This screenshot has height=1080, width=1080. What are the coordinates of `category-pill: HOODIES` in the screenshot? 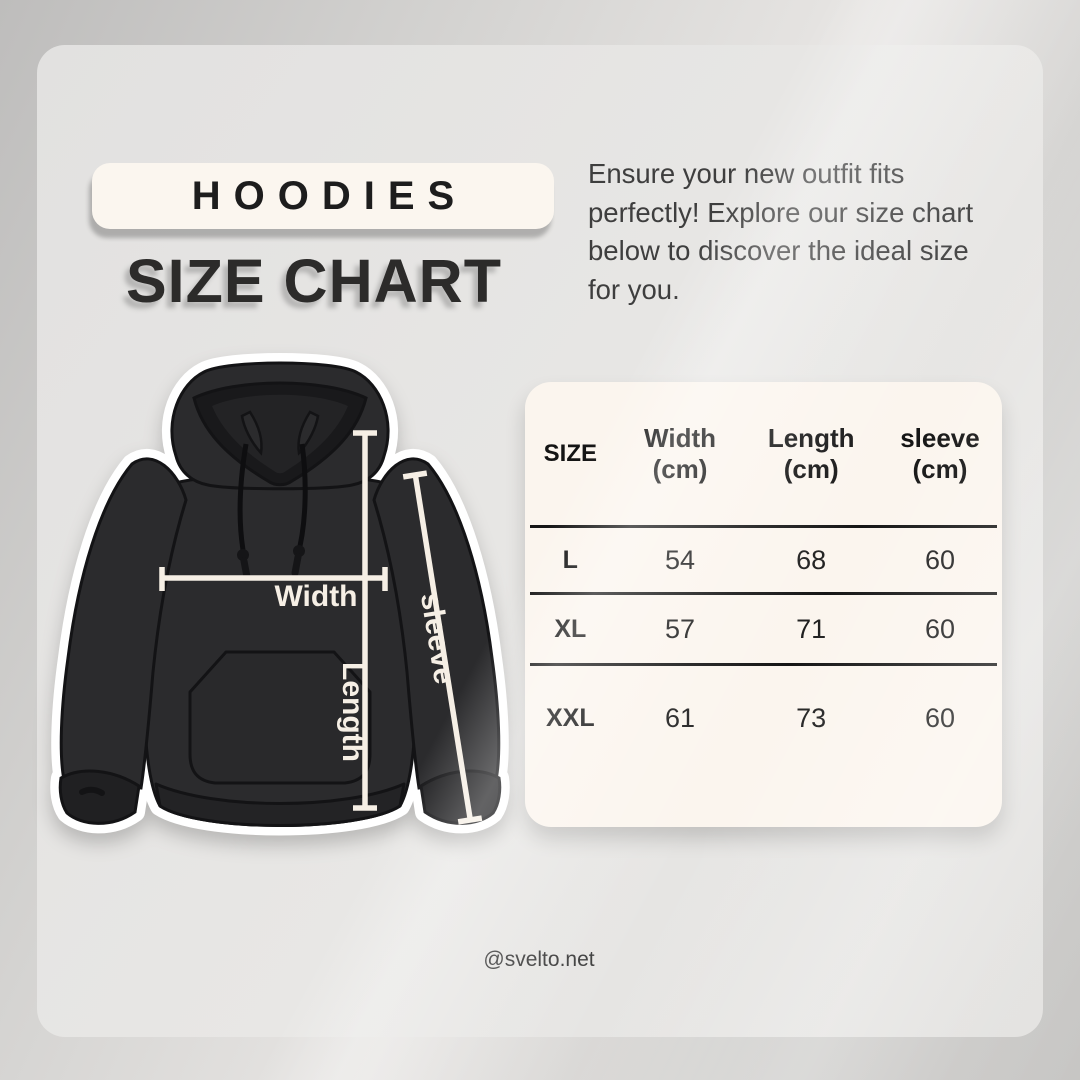 It's located at (323, 196).